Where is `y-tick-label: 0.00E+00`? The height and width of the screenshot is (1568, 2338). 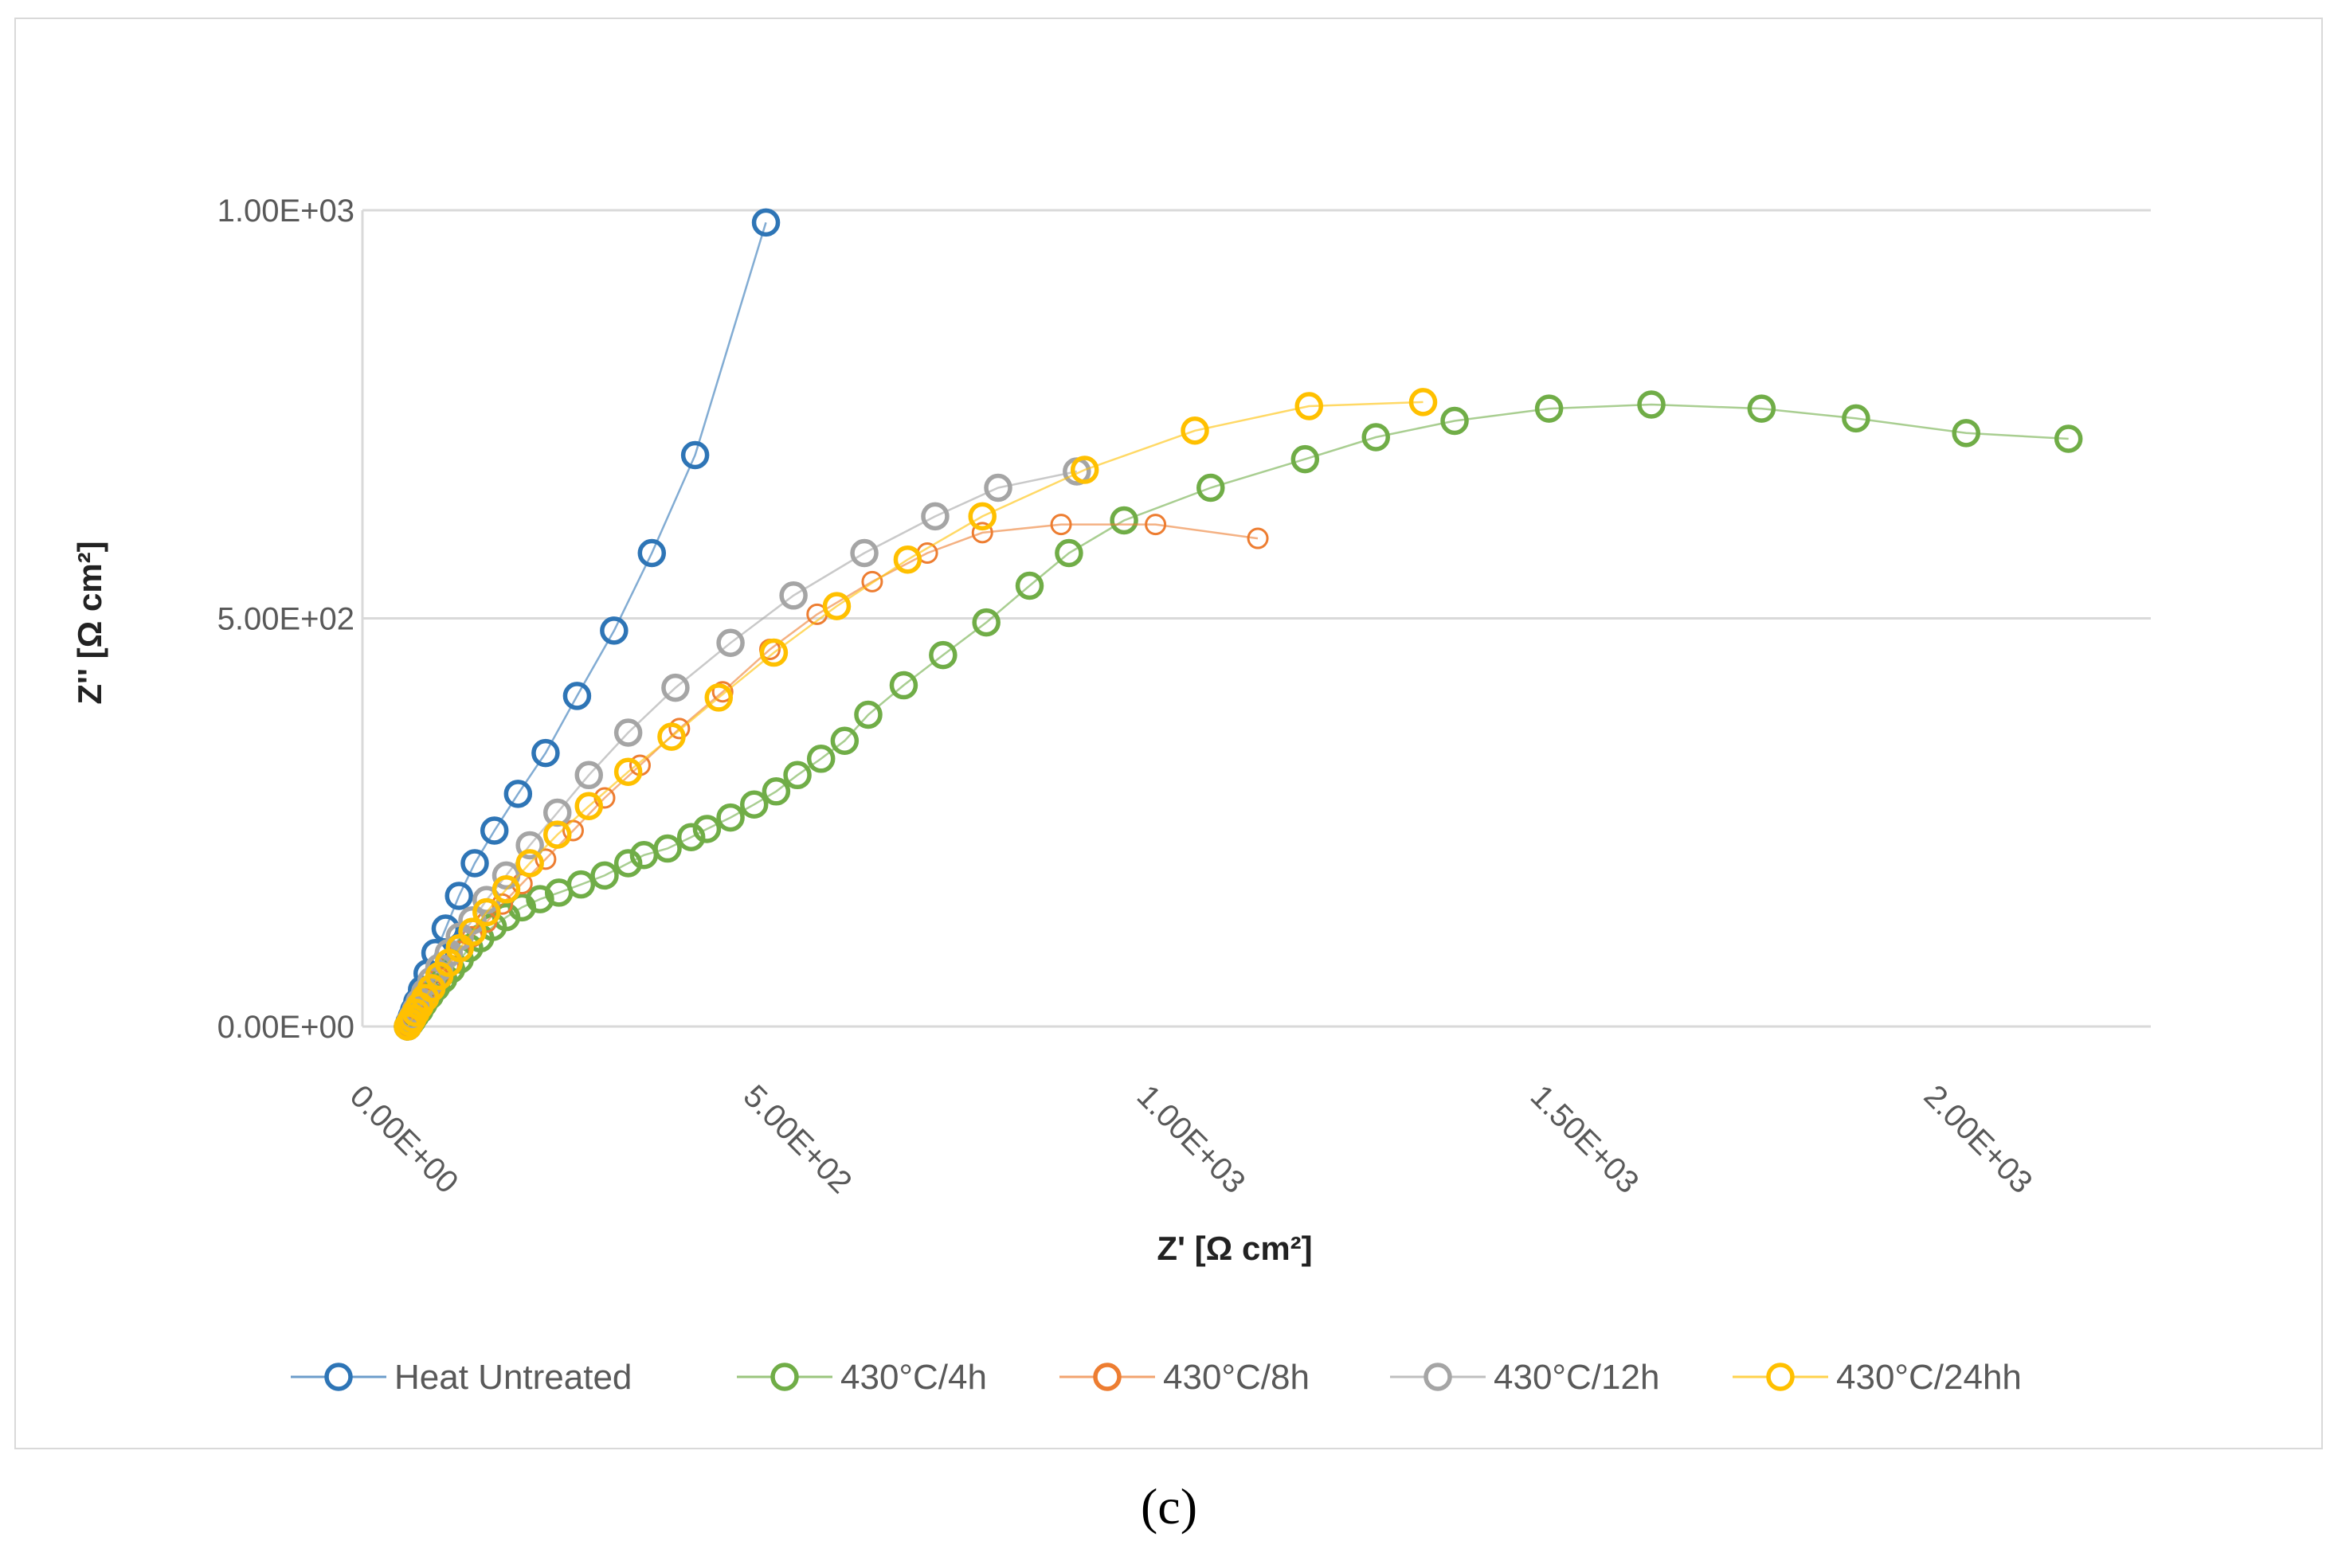 y-tick-label: 0.00E+00 is located at coordinates (285, 1027).